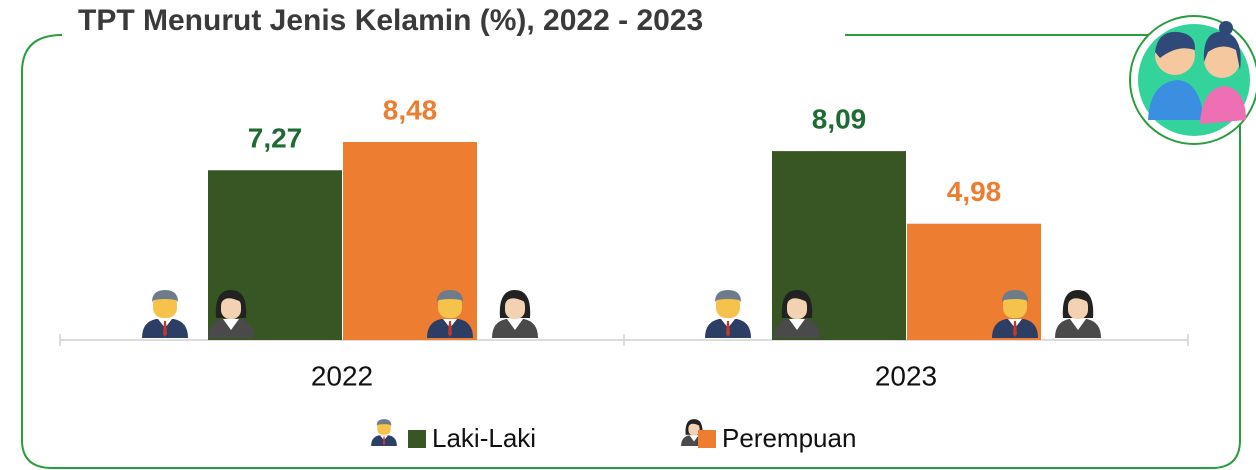 The image size is (1256, 470). Describe the element at coordinates (1192, 80) in the screenshot. I see `avatar-badge` at that location.